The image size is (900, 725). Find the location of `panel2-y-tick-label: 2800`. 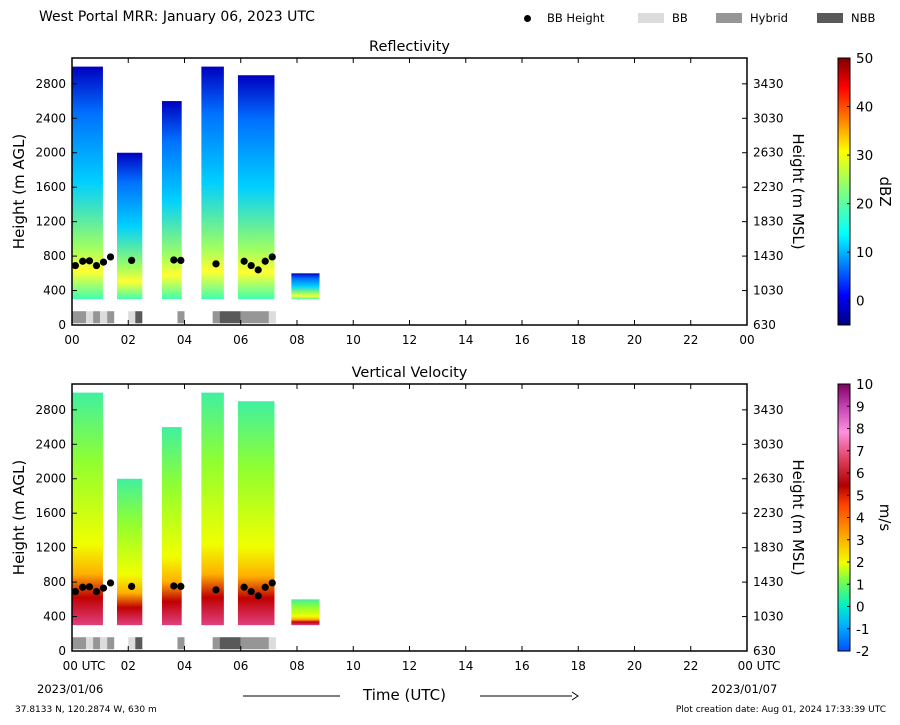

panel2-y-tick-label: 2800 is located at coordinates (50, 410).